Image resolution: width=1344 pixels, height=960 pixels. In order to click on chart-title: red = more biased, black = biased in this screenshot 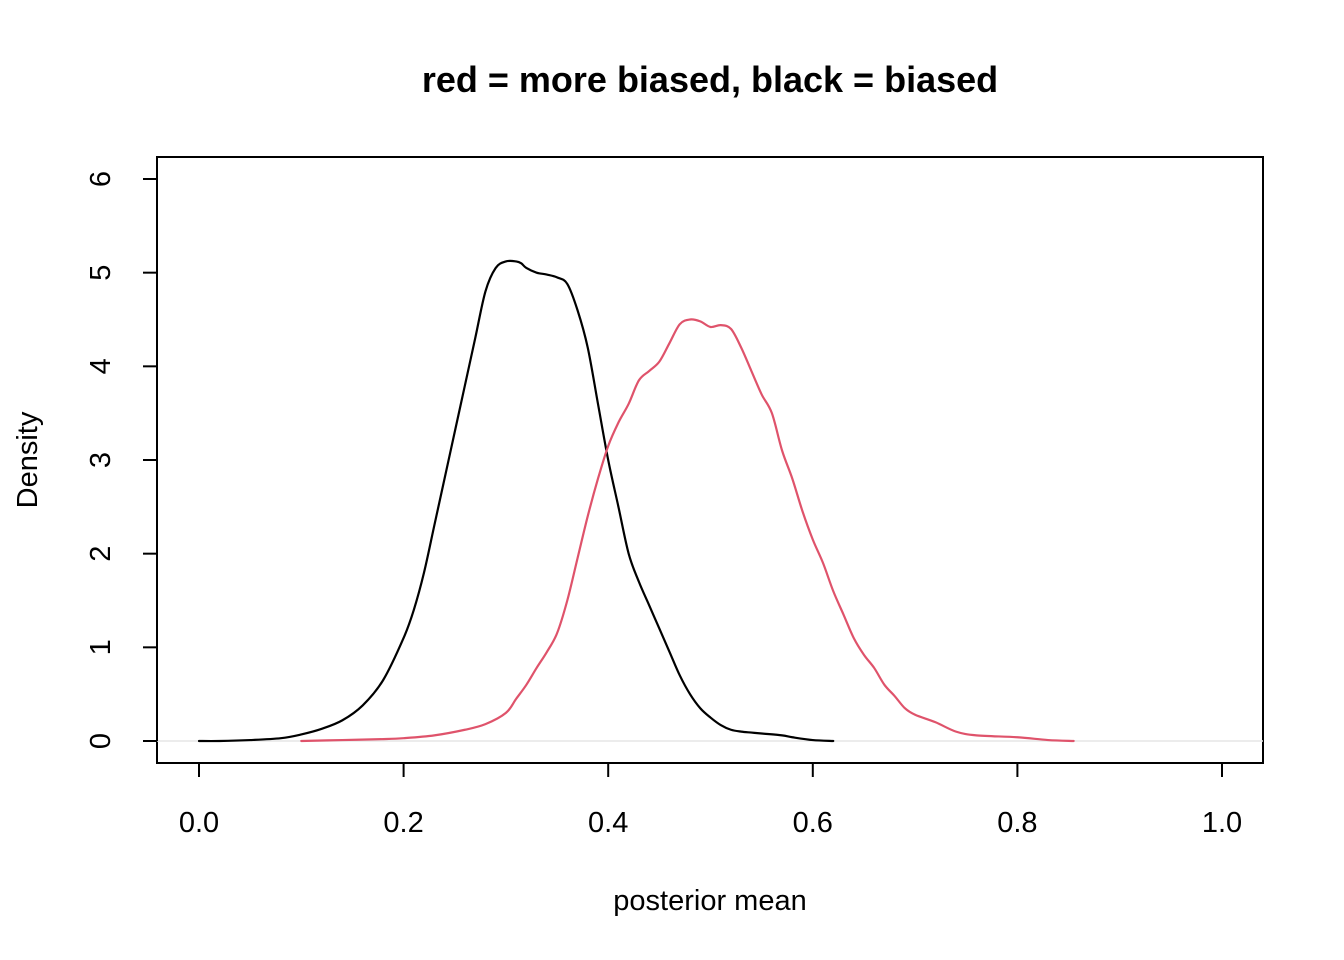, I will do `click(710, 79)`.